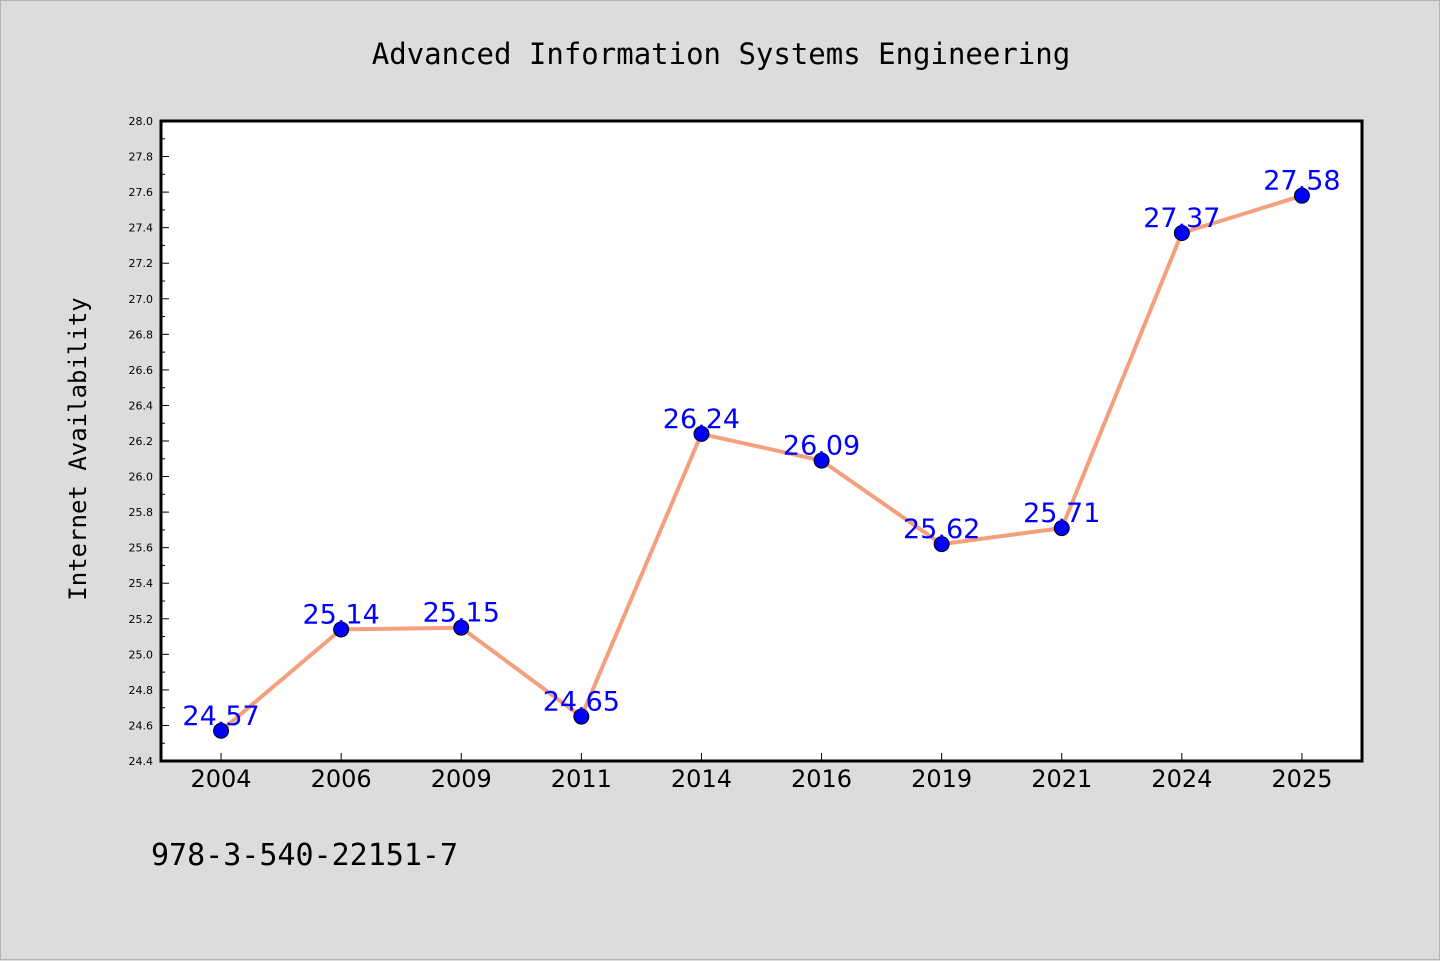  I want to click on x-tick-label: 2011, so click(581, 779).